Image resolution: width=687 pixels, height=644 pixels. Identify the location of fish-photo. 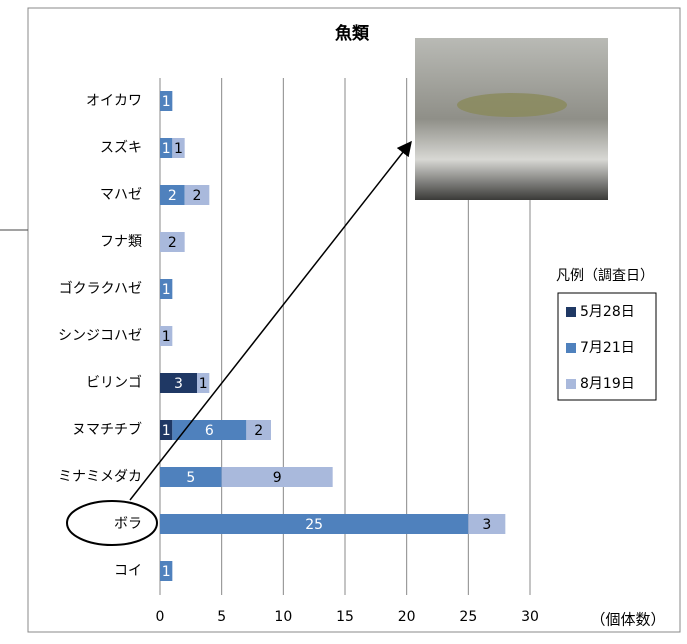
(511, 119).